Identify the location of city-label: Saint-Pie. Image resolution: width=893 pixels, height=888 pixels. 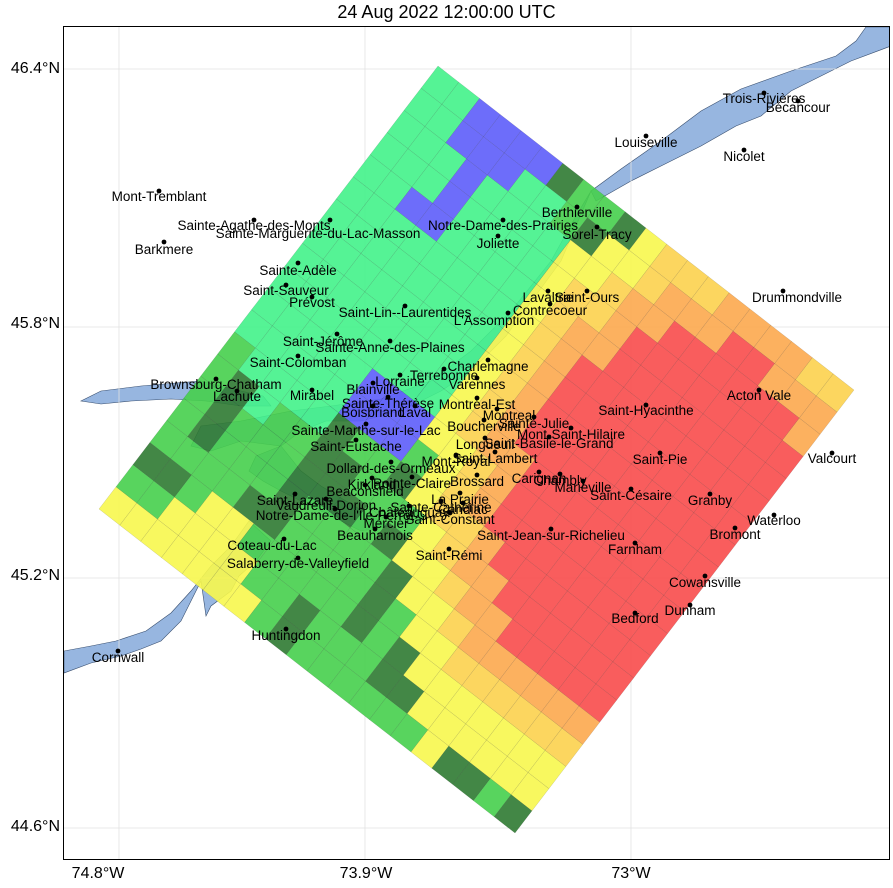
(660, 459).